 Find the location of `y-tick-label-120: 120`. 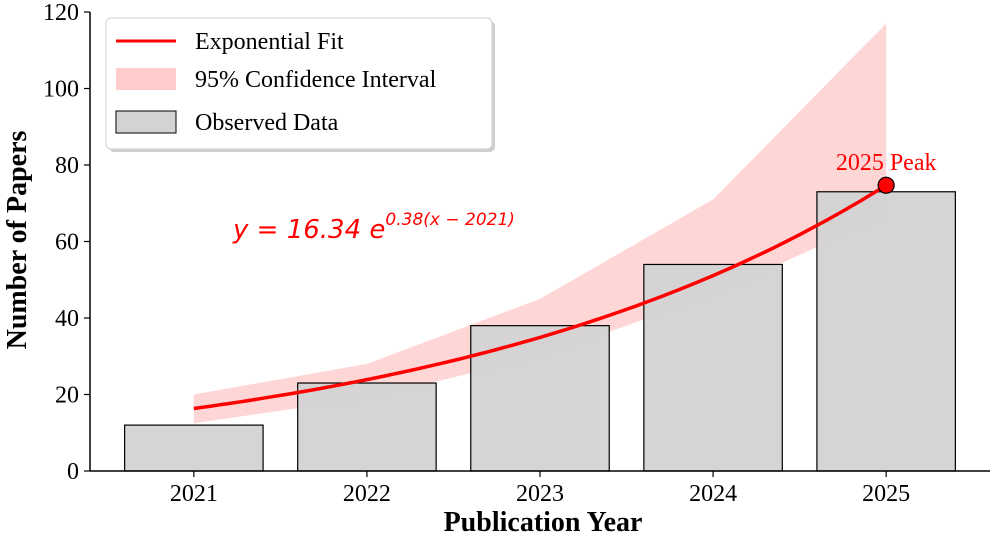

y-tick-label-120: 120 is located at coordinates (61, 13).